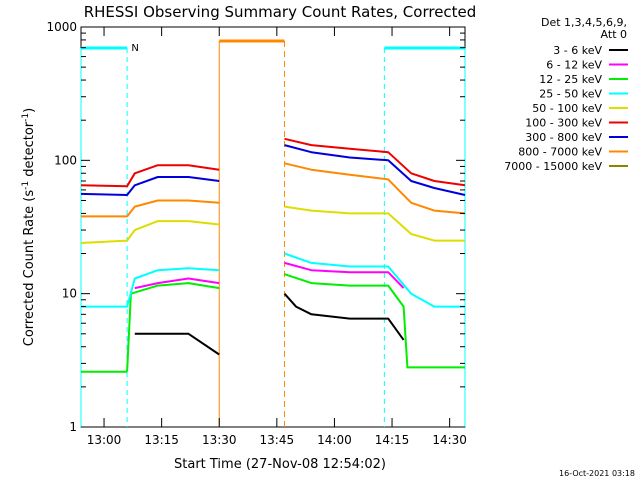 This screenshot has height=480, width=640. Describe the element at coordinates (280, 464) in the screenshot. I see `x-axis-label: Start Time (27-Nov-08 12:54:02)` at that location.